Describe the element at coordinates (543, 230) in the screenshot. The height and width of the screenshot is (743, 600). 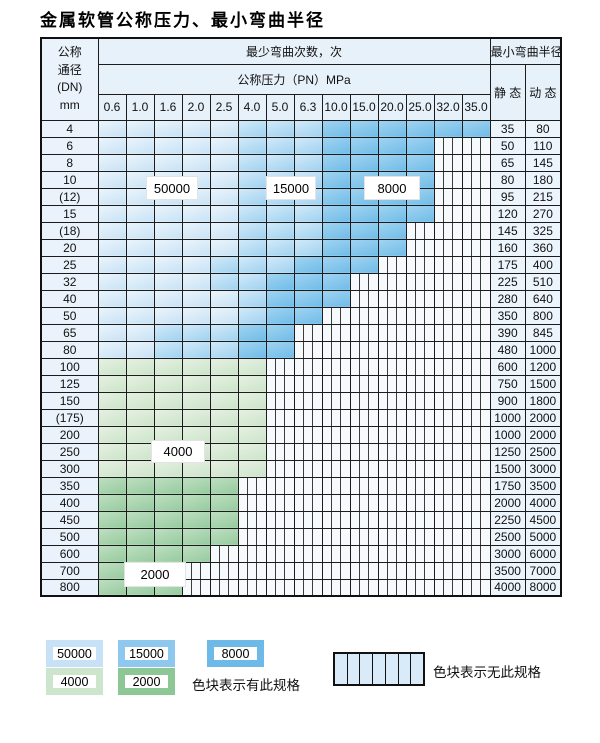
I see `dynamic-radius-cell: 325` at that location.